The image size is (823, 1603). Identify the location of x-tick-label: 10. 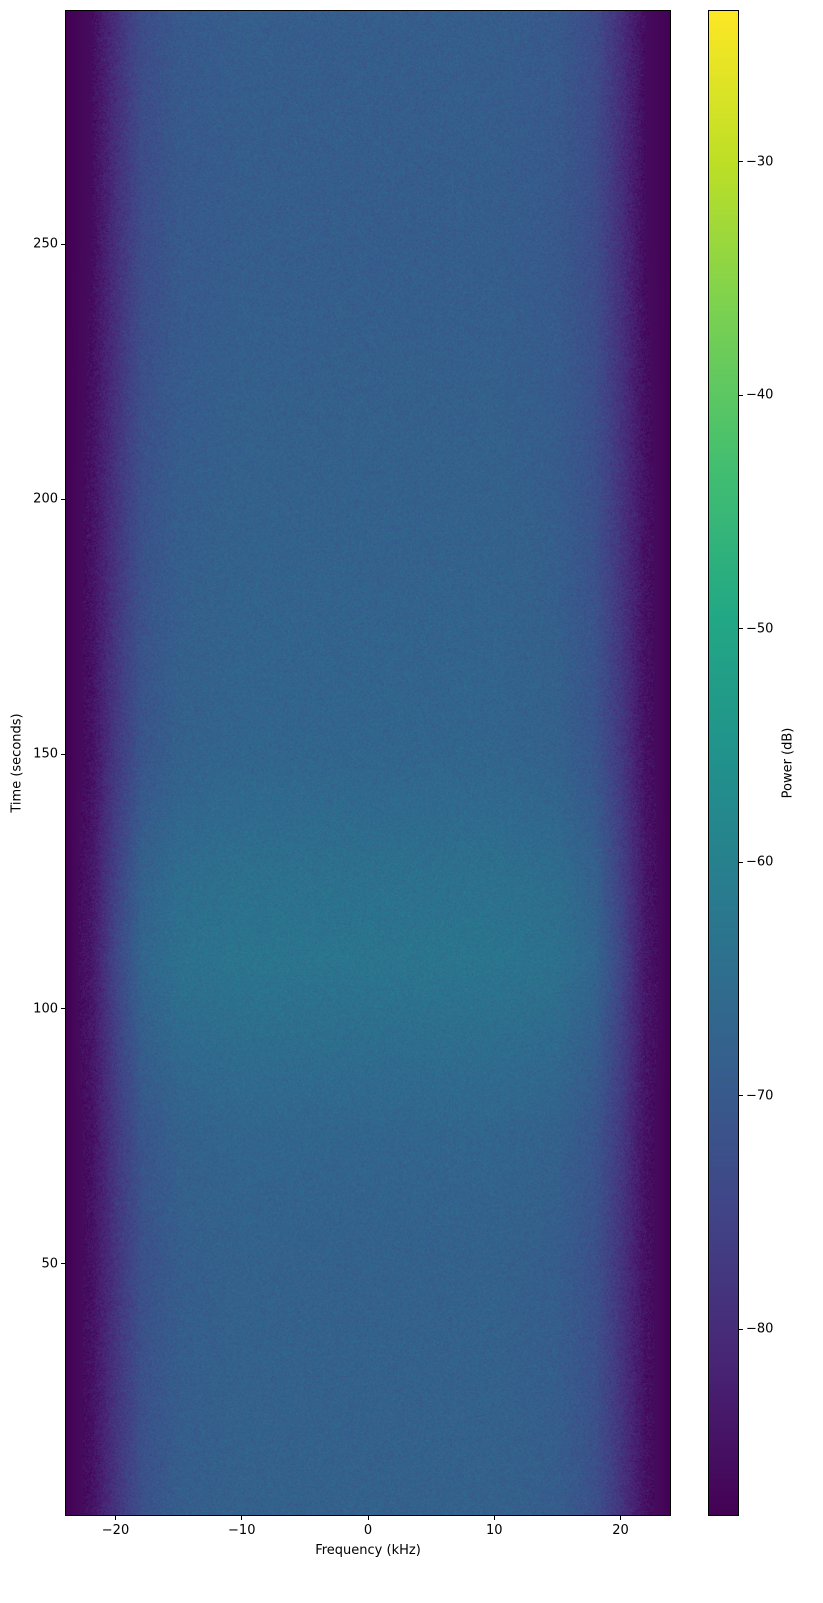
(494, 1530).